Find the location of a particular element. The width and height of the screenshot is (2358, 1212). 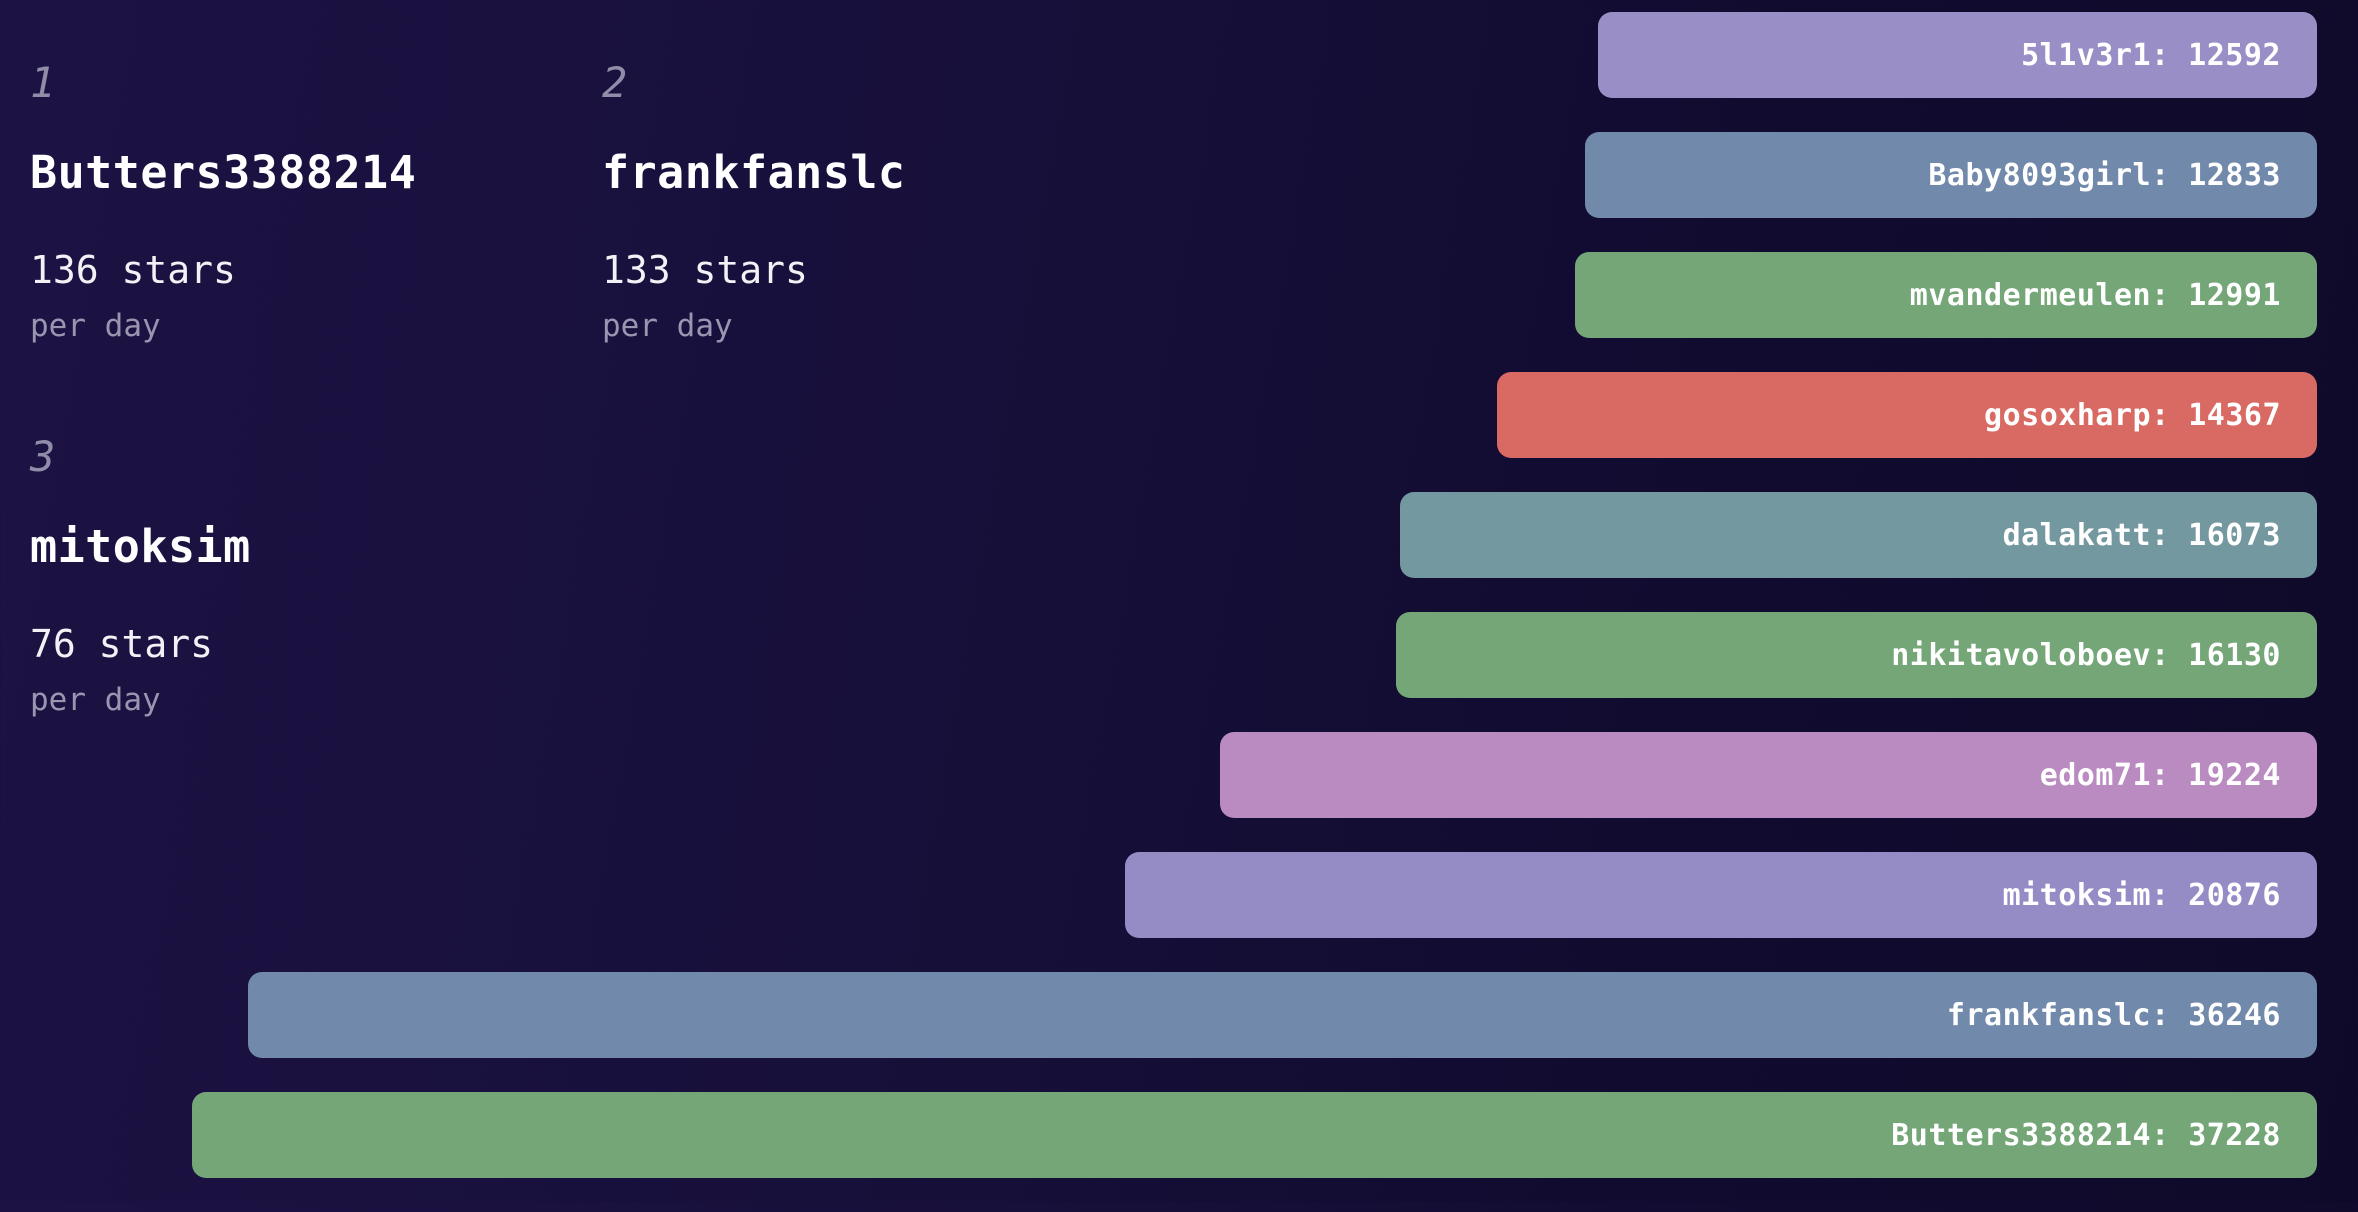

bar-row: 5l1v3r1: 12592 is located at coordinates (1254, 72).